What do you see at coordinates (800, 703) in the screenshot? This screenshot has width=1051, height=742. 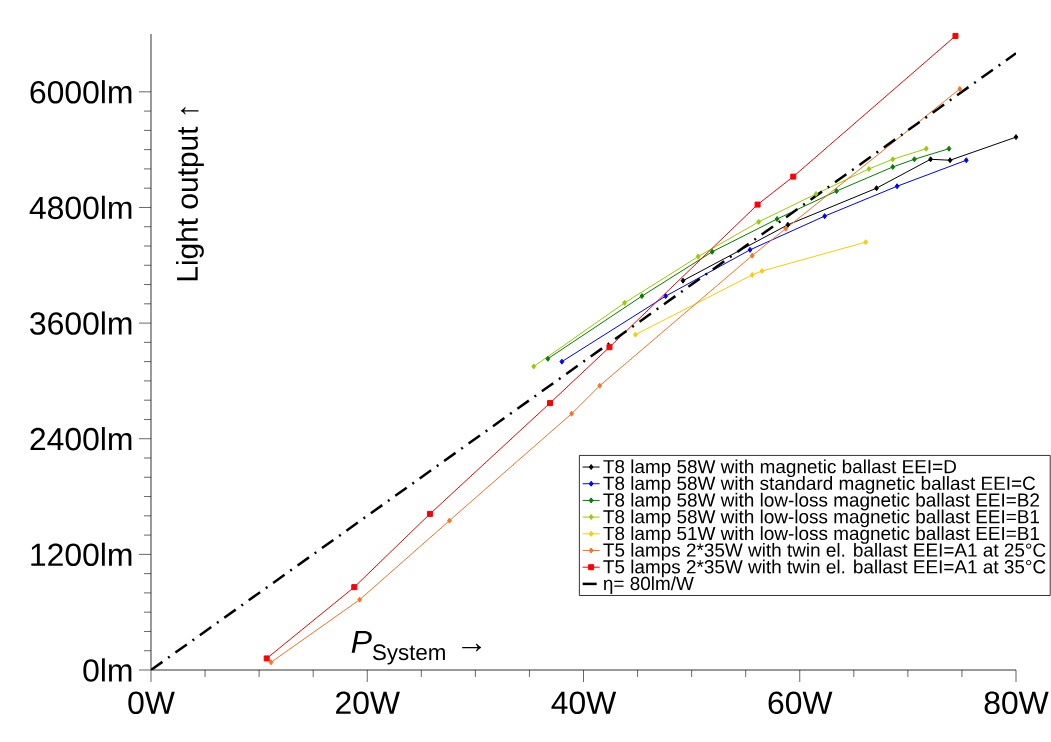 I see `x-tick-label: 60W` at bounding box center [800, 703].